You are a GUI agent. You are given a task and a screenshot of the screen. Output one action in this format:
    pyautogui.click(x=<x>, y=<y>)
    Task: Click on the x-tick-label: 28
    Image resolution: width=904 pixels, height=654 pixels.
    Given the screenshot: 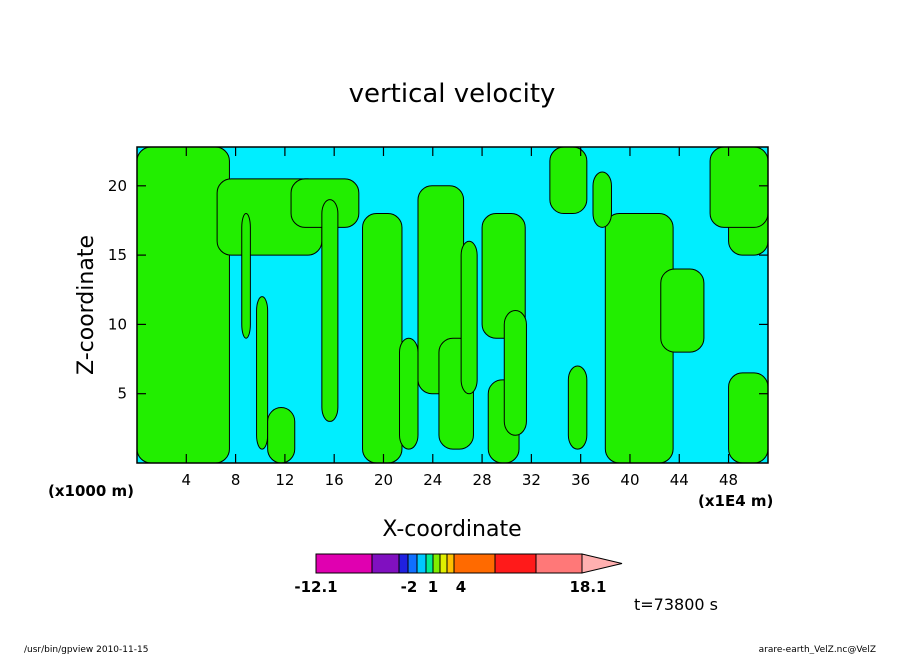 What is the action you would take?
    pyautogui.click(x=482, y=480)
    